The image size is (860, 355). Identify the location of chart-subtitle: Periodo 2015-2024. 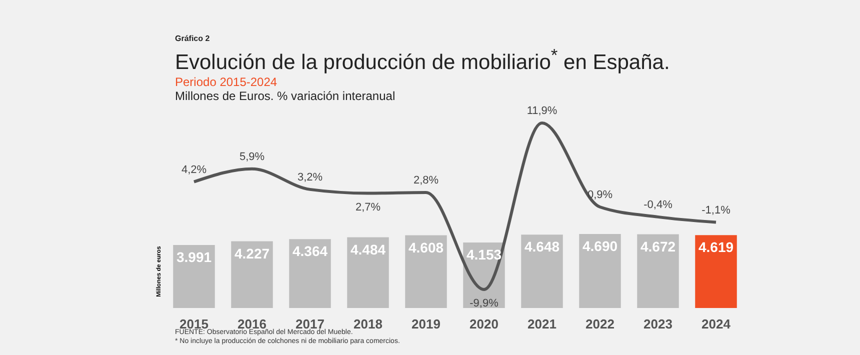
(226, 82).